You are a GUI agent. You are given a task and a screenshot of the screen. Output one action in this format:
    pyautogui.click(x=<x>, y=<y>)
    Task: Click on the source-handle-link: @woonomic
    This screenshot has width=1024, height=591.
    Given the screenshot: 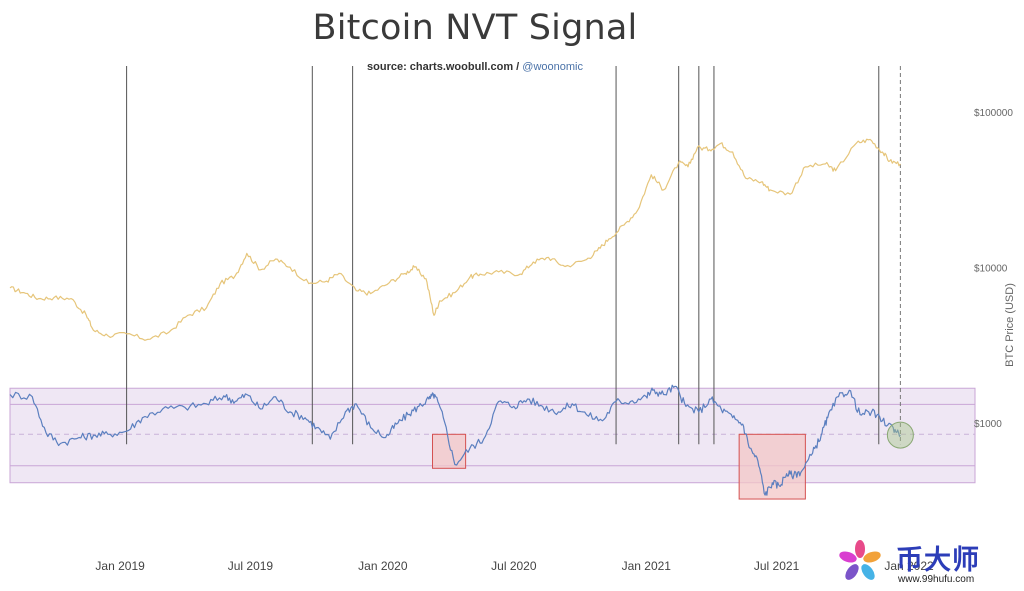 What is the action you would take?
    pyautogui.click(x=552, y=67)
    